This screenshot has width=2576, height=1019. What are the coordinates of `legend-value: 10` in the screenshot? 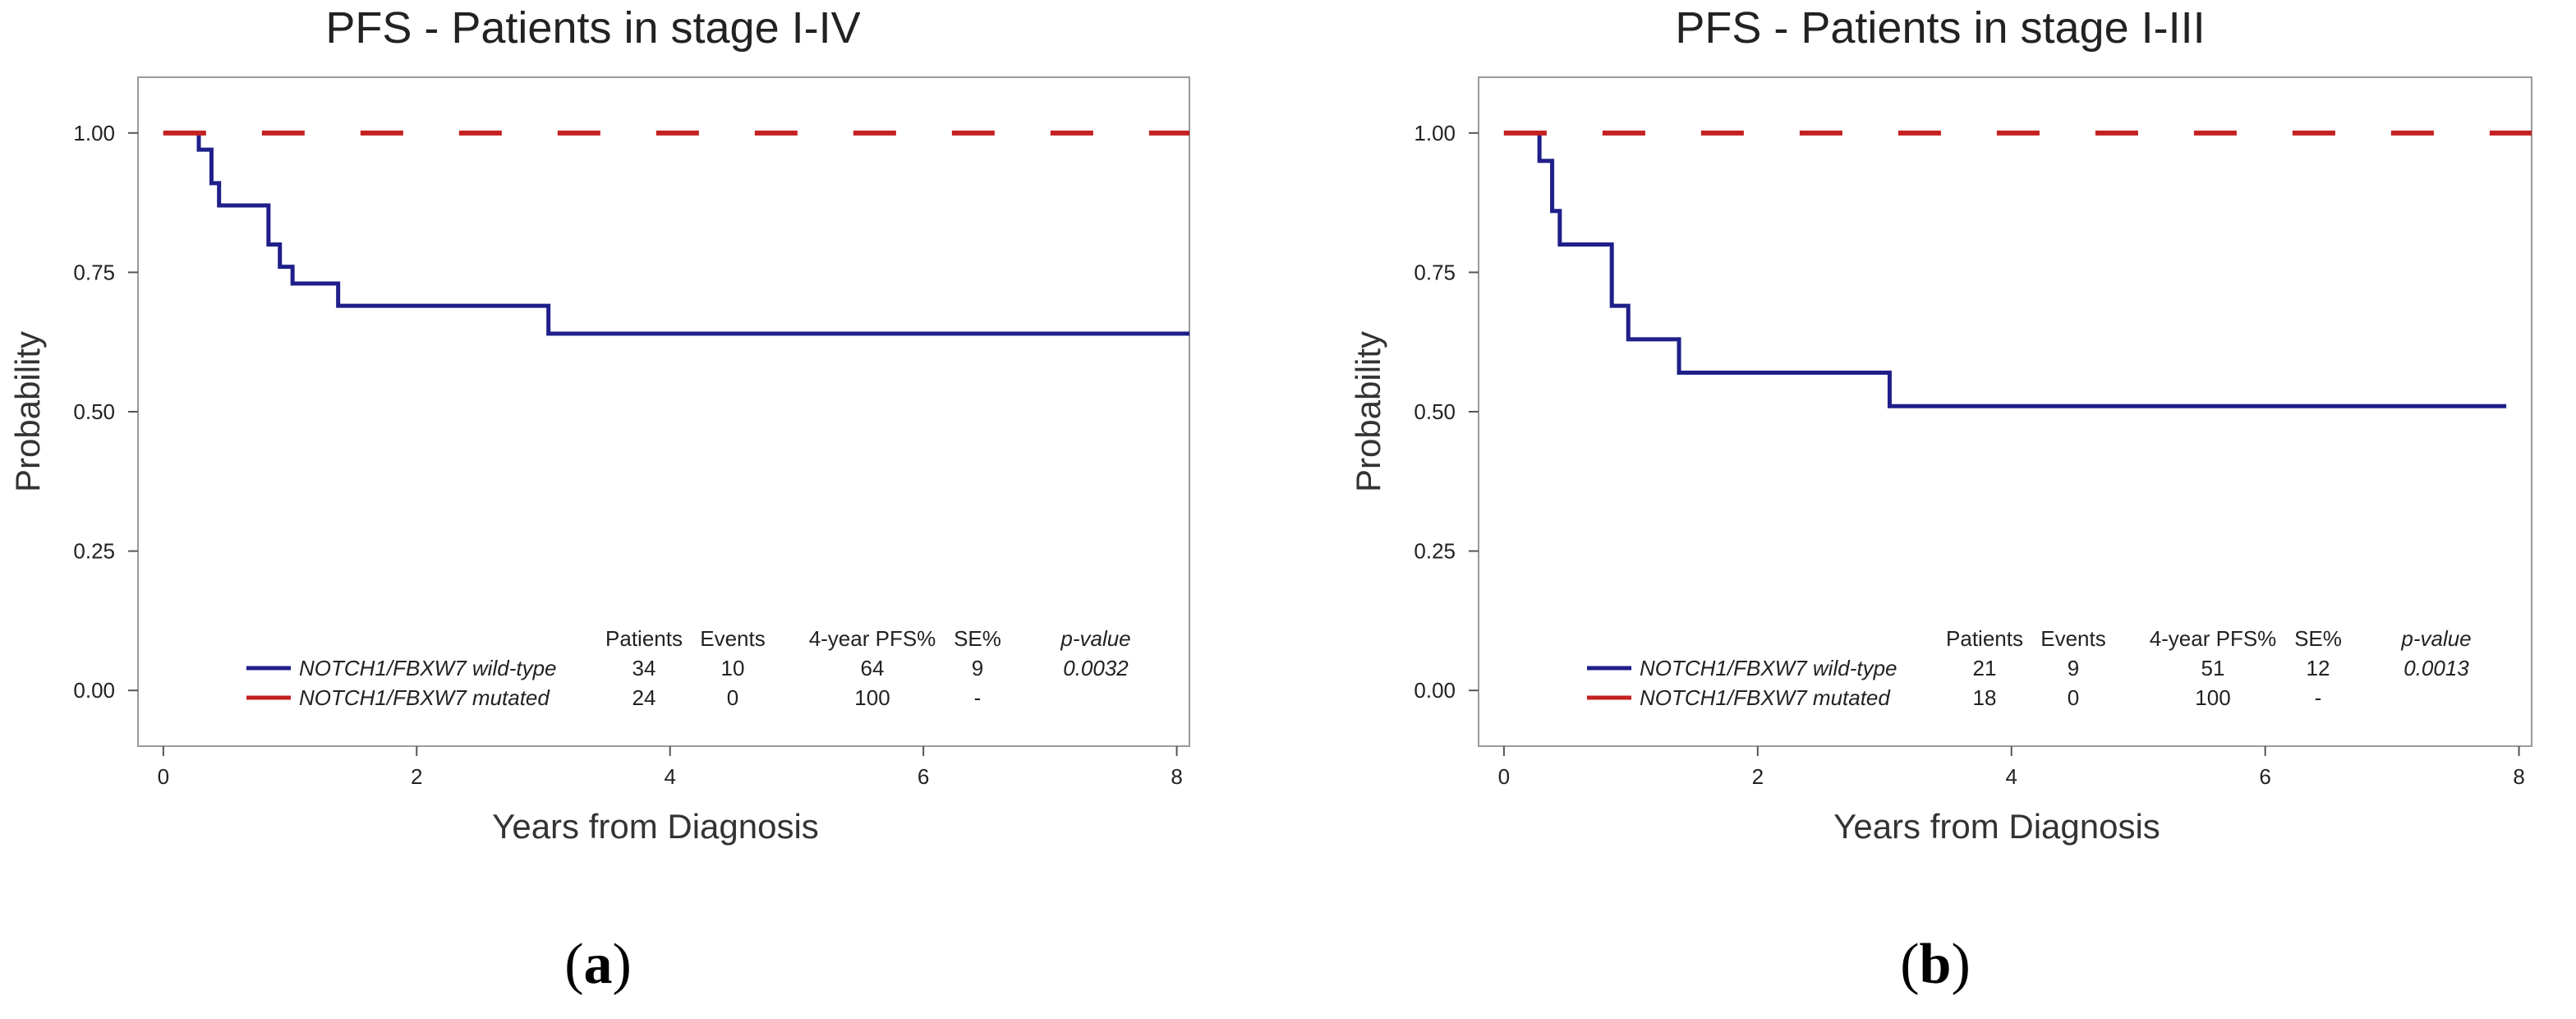 It's located at (733, 668).